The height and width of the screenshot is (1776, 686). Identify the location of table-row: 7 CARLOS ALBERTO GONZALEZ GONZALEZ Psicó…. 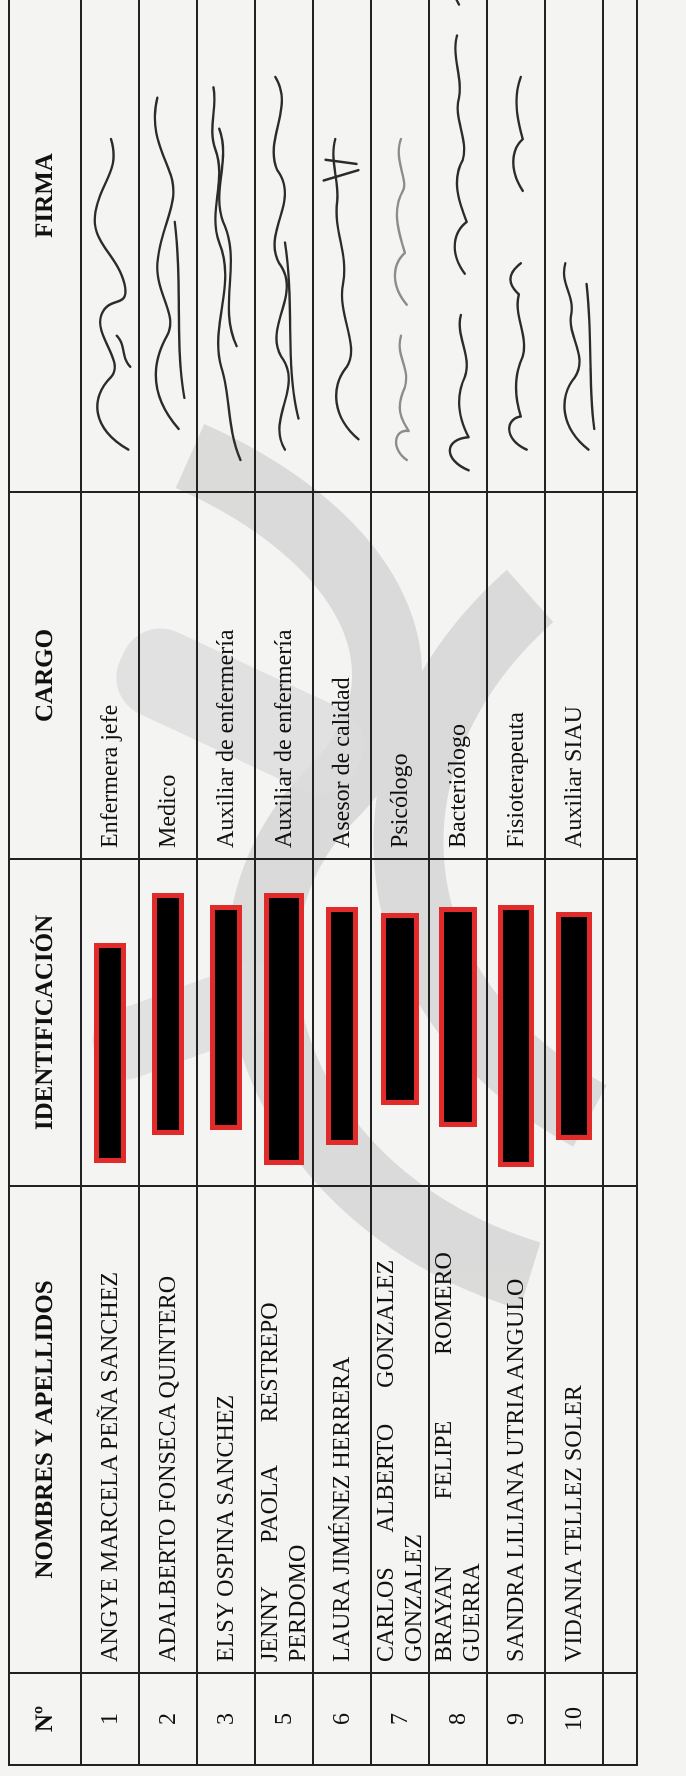
(400, 882).